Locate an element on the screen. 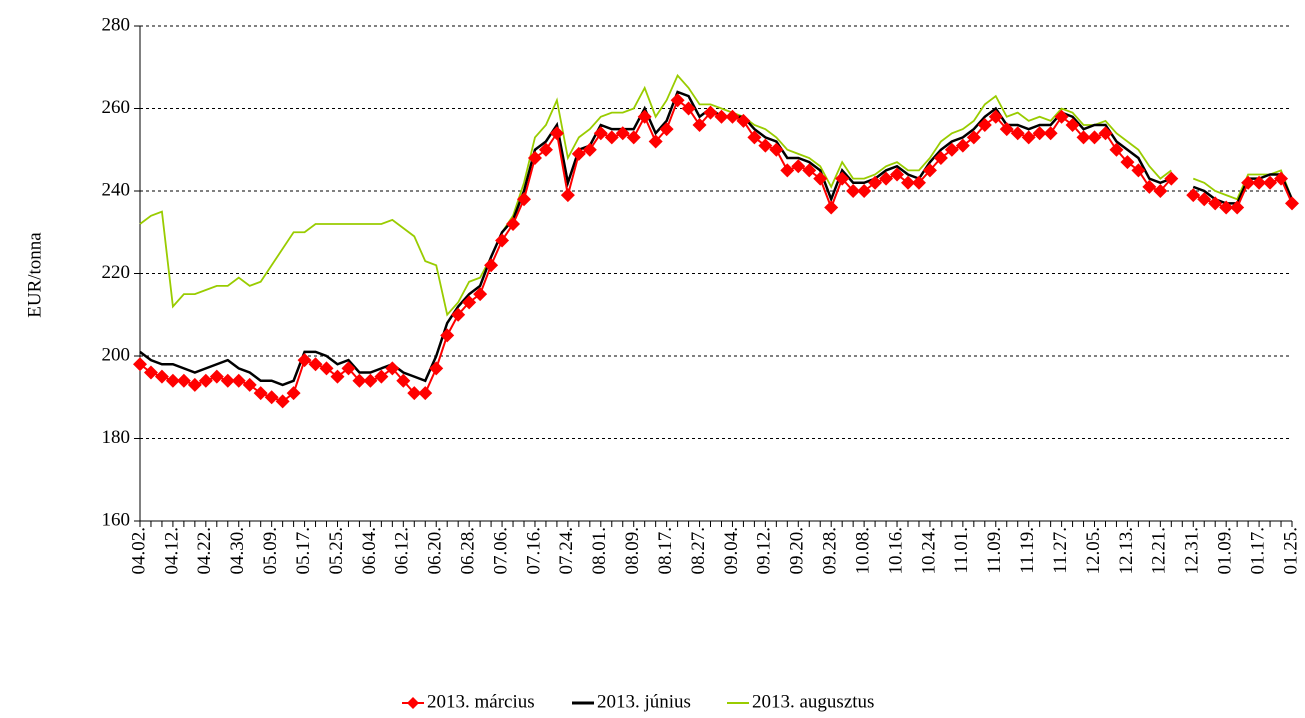 The width and height of the screenshot is (1305, 718). x-tick-label: 01.17. is located at coordinates (1257, 551).